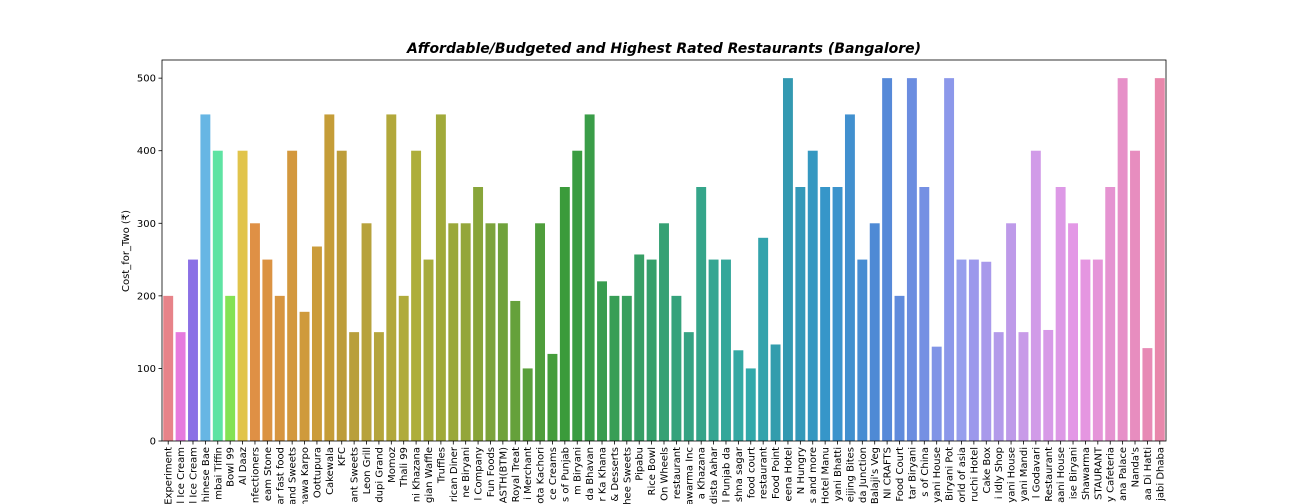  Describe the element at coordinates (962, 475) in the screenshot. I see `x-tick-label: orld of asia` at that location.